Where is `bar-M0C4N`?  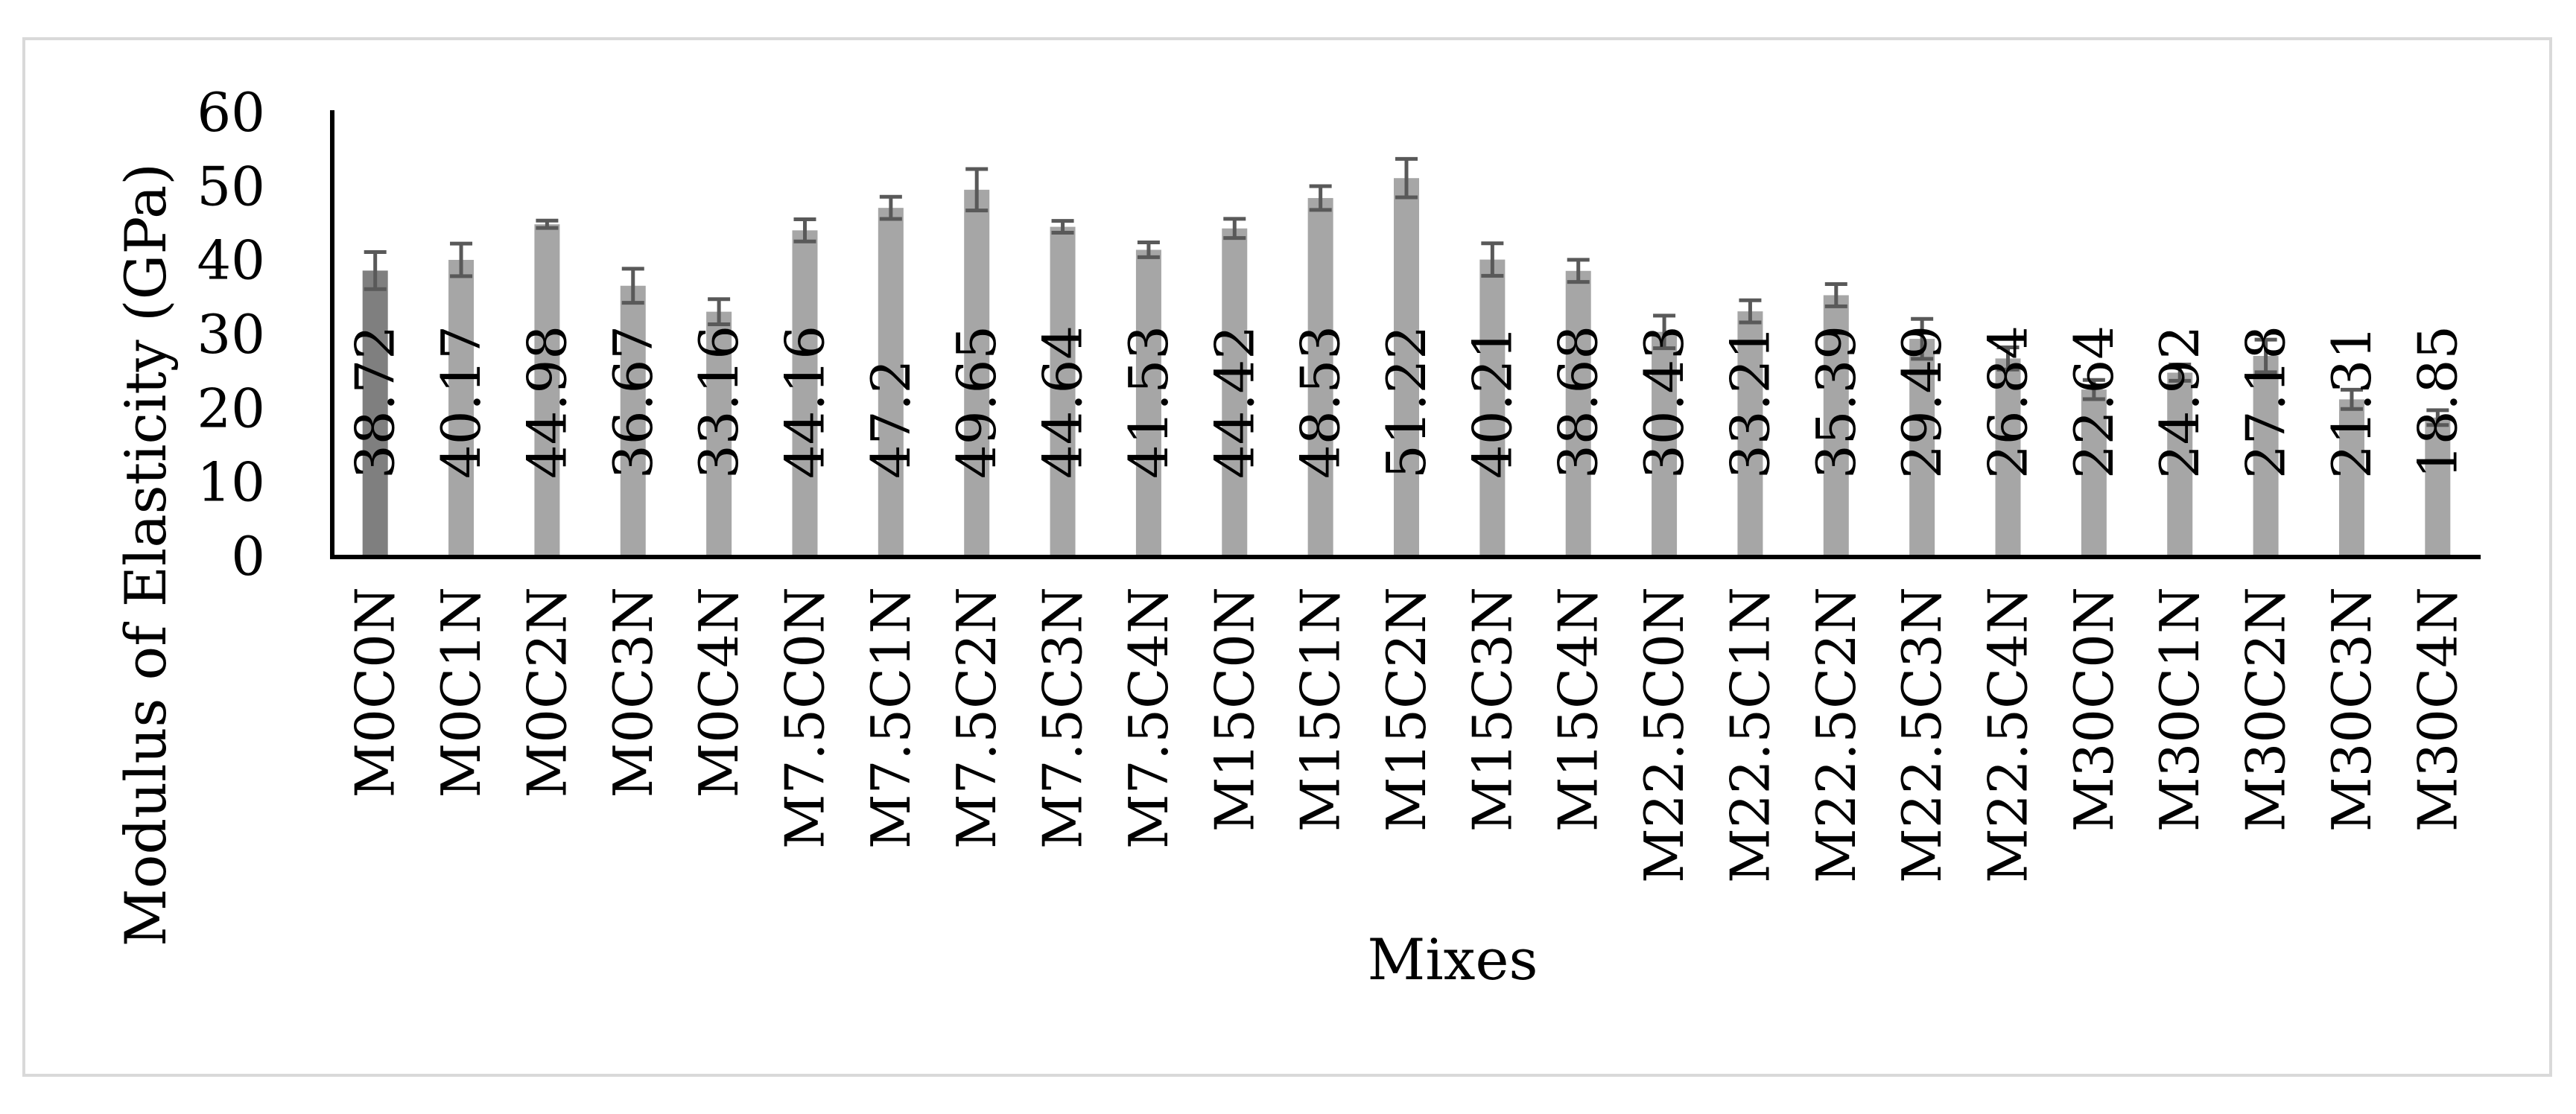 bar-M0C4N is located at coordinates (719, 434).